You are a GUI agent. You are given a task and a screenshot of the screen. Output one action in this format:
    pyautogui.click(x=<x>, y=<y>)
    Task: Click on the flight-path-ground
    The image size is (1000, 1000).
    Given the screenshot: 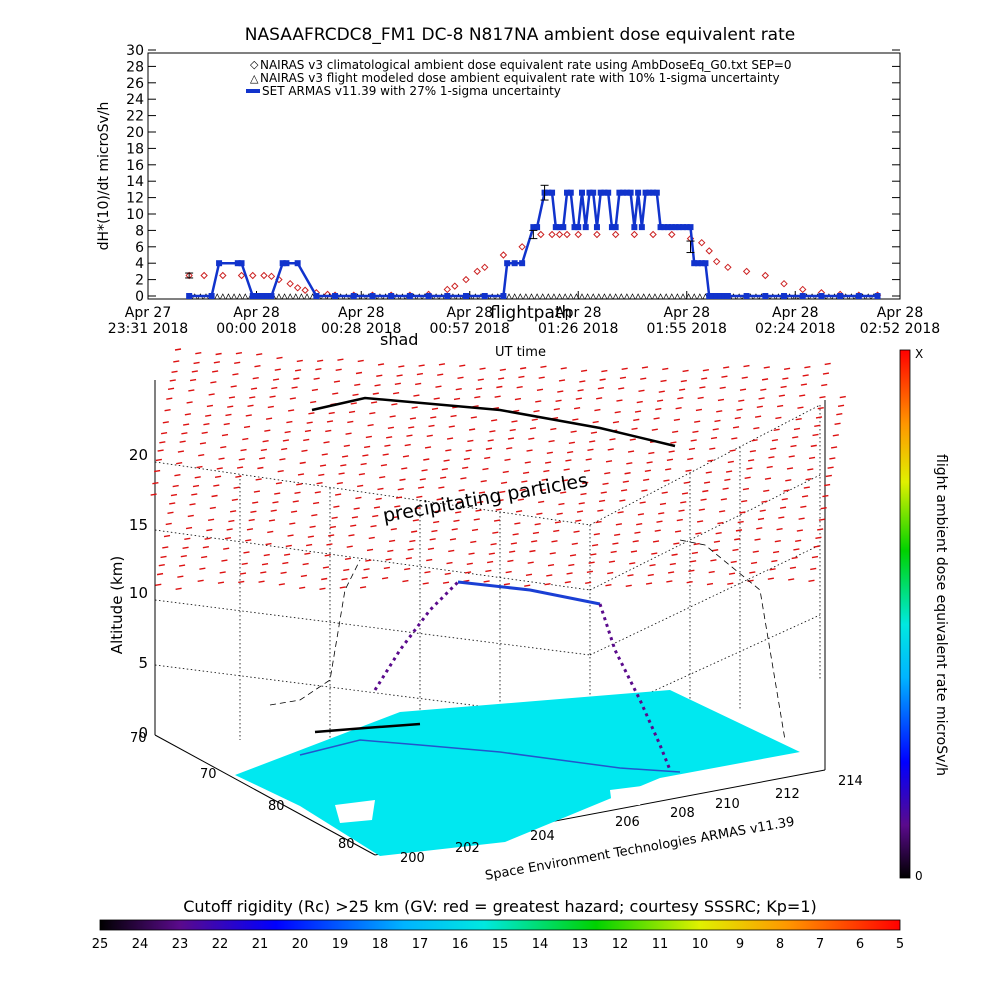 What is the action you would take?
    pyautogui.click(x=367, y=728)
    